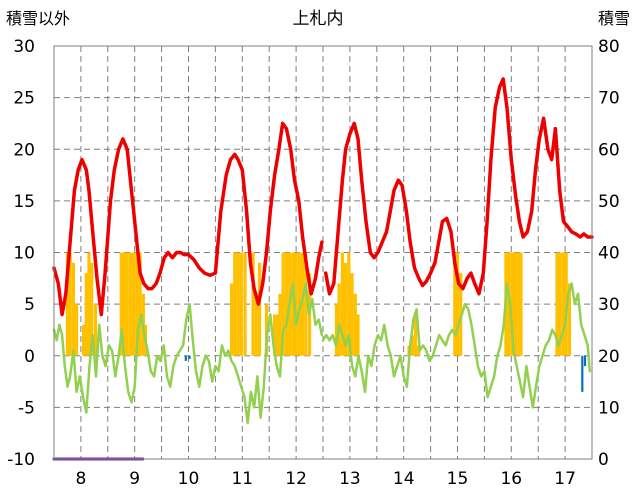 The width and height of the screenshot is (636, 501). I want to click on right-tick-label: 60, so click(609, 150).